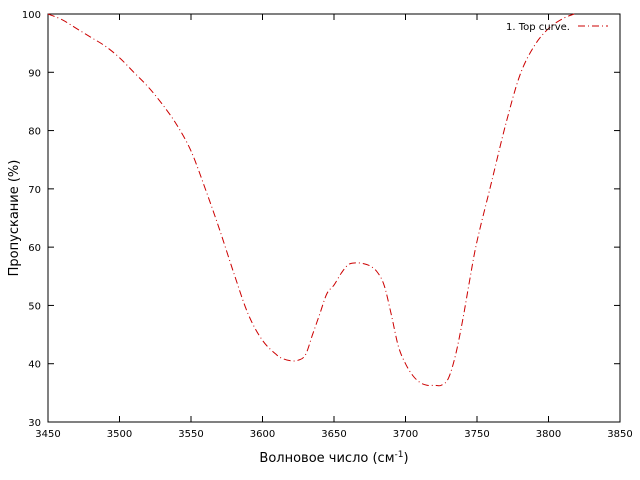 The height and width of the screenshot is (480, 640). Describe the element at coordinates (538, 27) in the screenshot. I see `legend-entry-label: 1. Top curve.` at that location.